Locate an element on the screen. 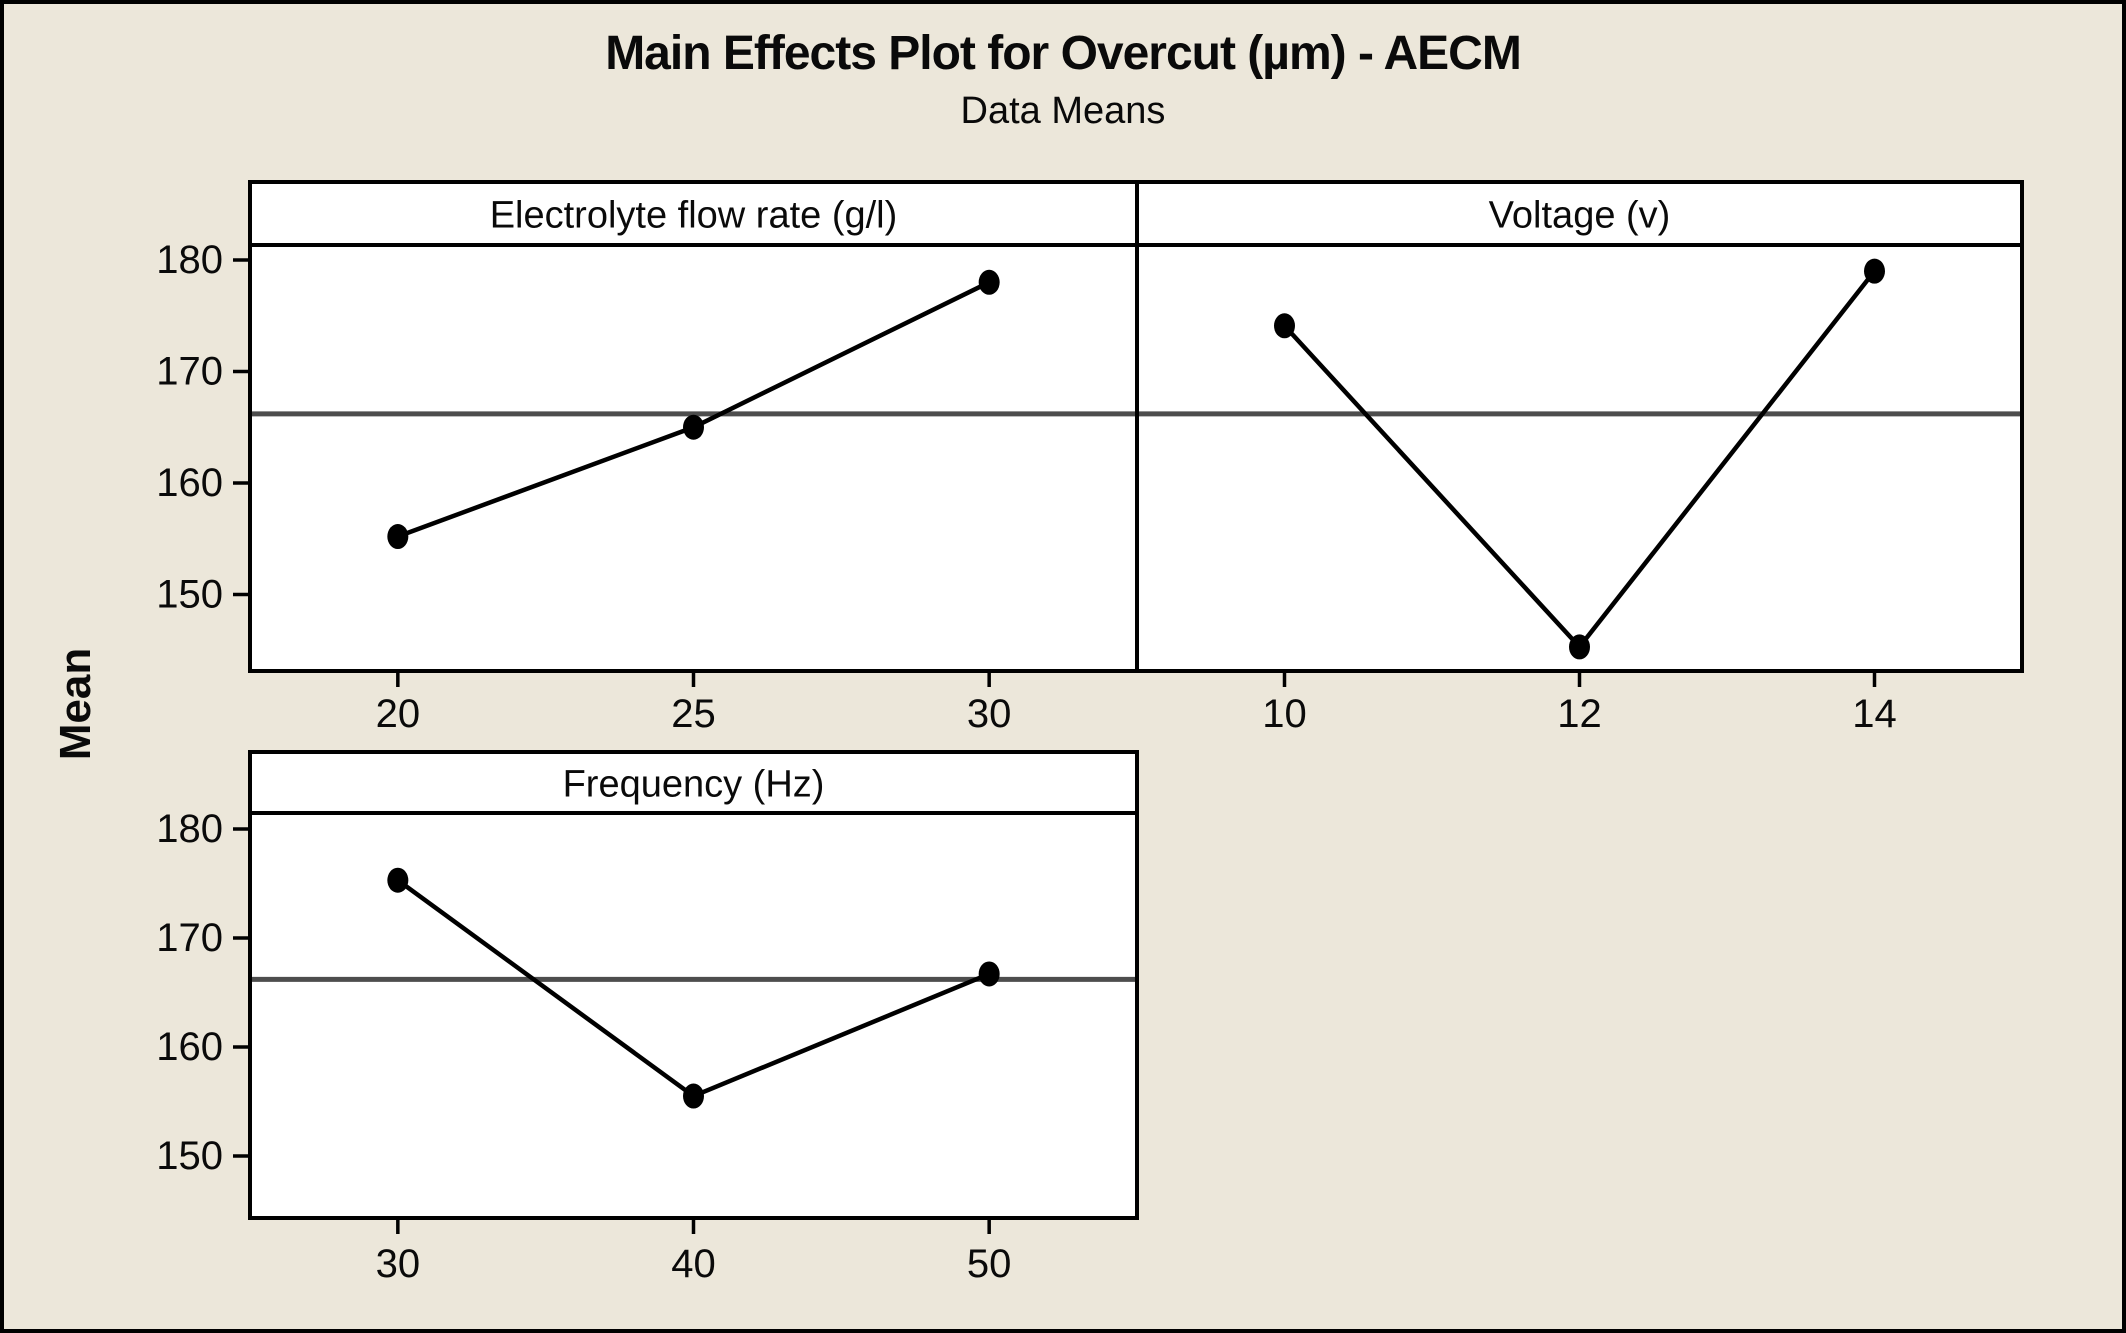 This screenshot has height=1333, width=2126. x-tick-label: 50 is located at coordinates (989, 1264).